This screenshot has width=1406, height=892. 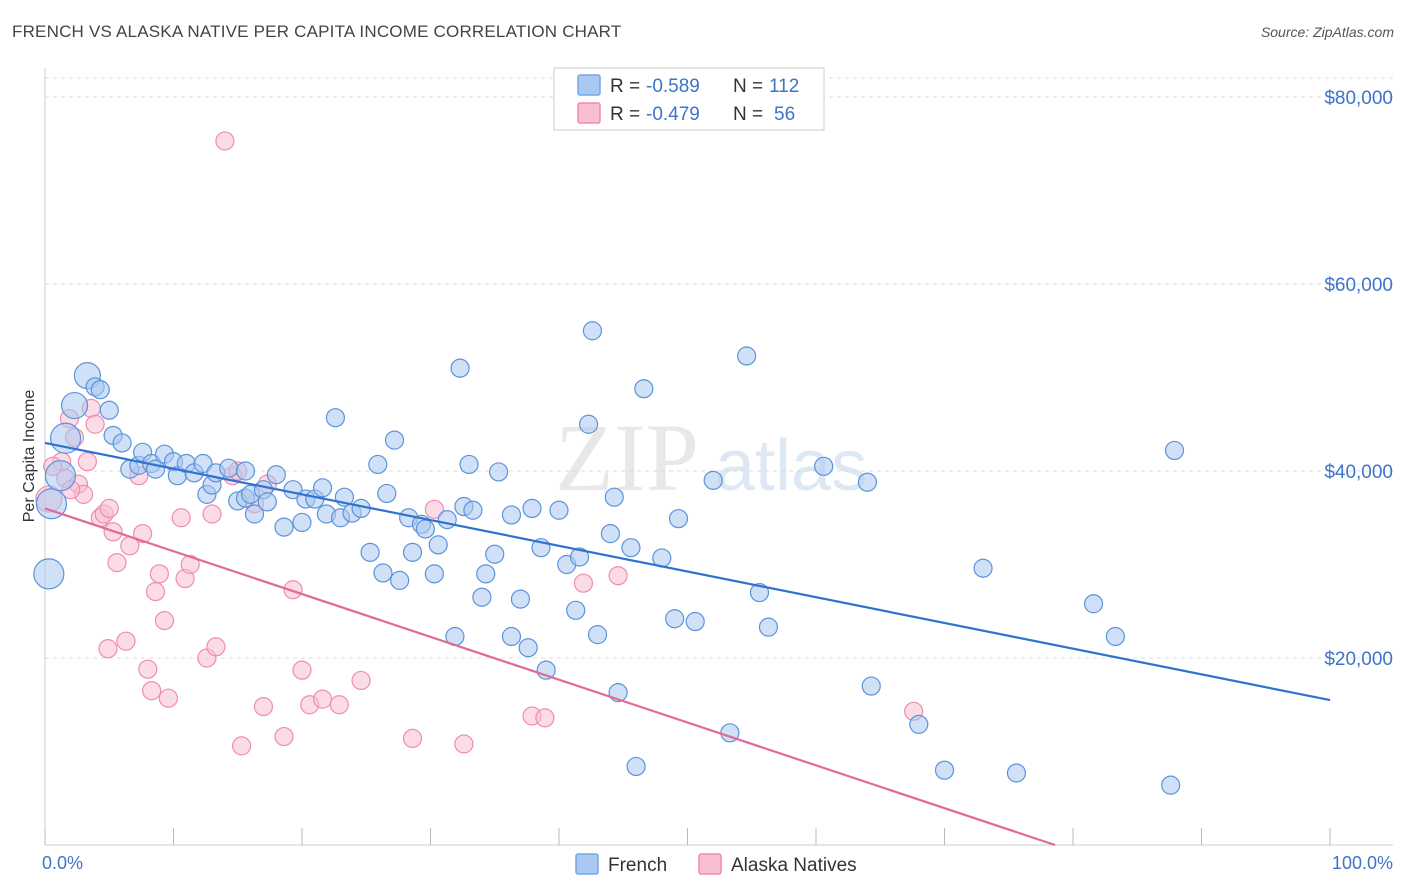 What do you see at coordinates (710, 864) in the screenshot?
I see `bottom-legend-swatch-alaska` at bounding box center [710, 864].